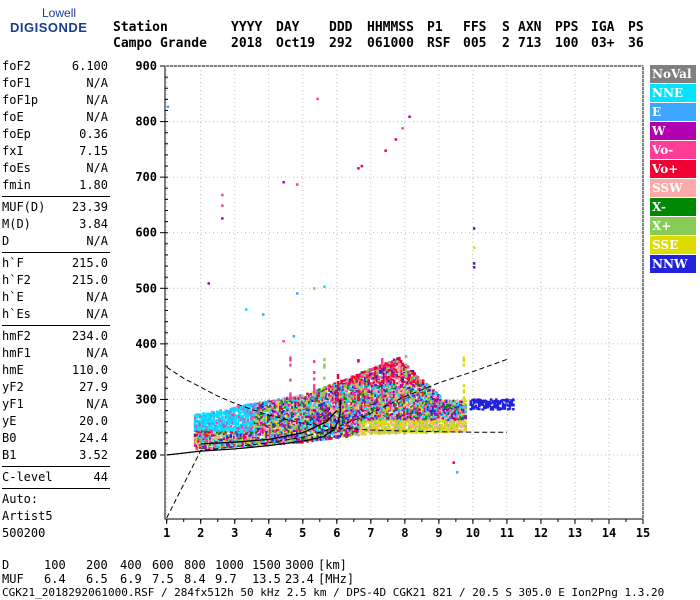 This screenshot has height=600, width=700. Describe the element at coordinates (16, 134) in the screenshot. I see `param-name: foEp` at that location.